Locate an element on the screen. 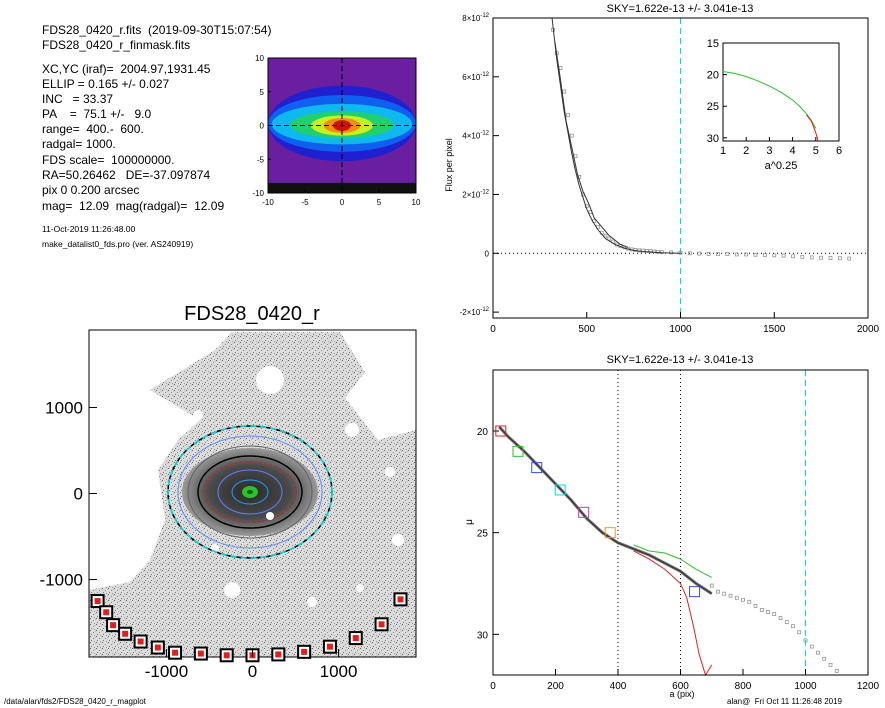 The width and height of the screenshot is (885, 708). fits-file-name: FDS28_0420_r.fits (2019-09-30T15:07:54) is located at coordinates (157, 30).